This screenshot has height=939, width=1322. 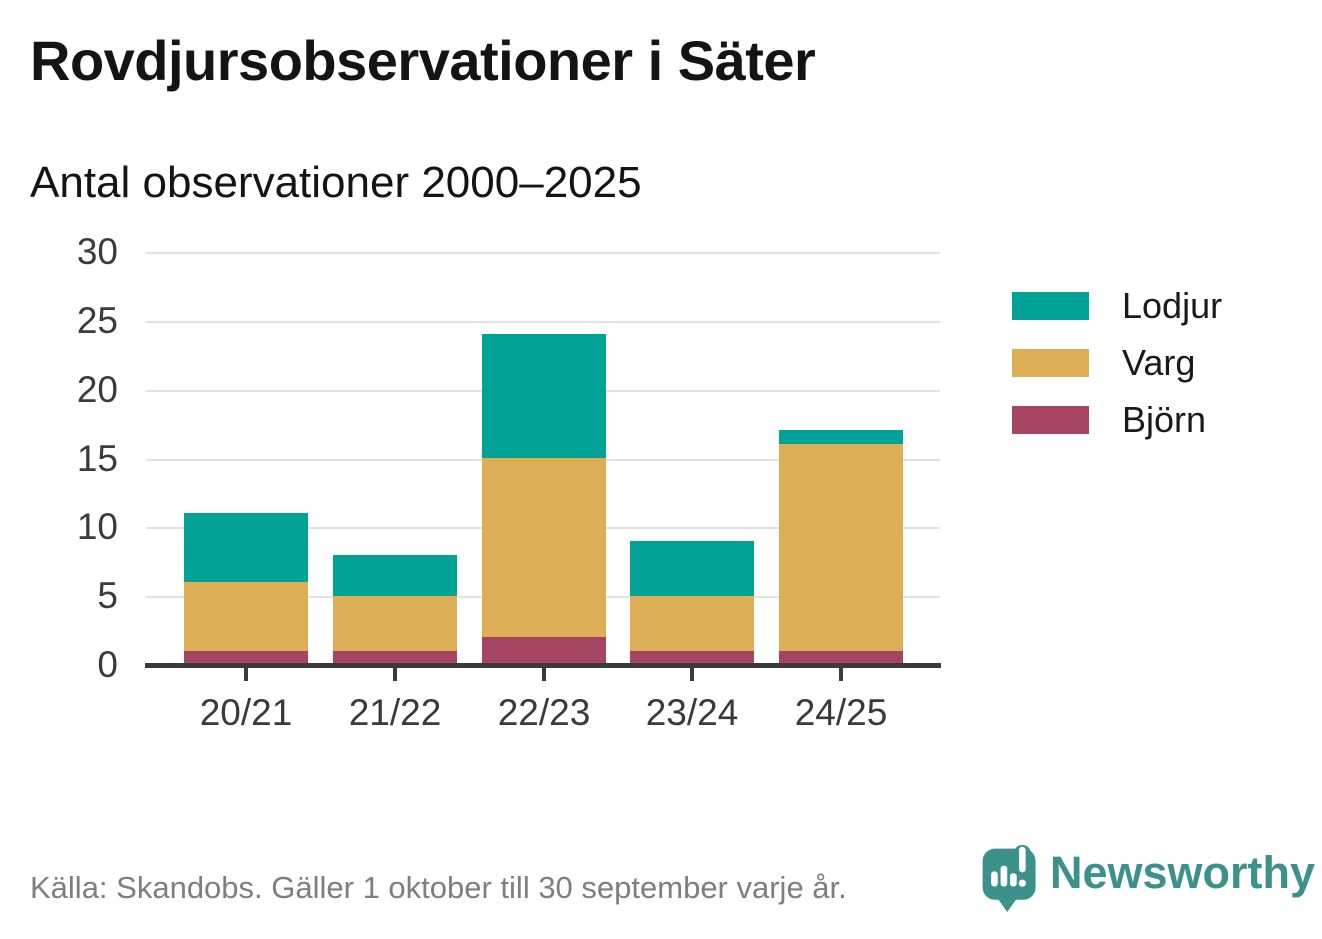 What do you see at coordinates (1009, 878) in the screenshot?
I see `newsworthy-logo-icon` at bounding box center [1009, 878].